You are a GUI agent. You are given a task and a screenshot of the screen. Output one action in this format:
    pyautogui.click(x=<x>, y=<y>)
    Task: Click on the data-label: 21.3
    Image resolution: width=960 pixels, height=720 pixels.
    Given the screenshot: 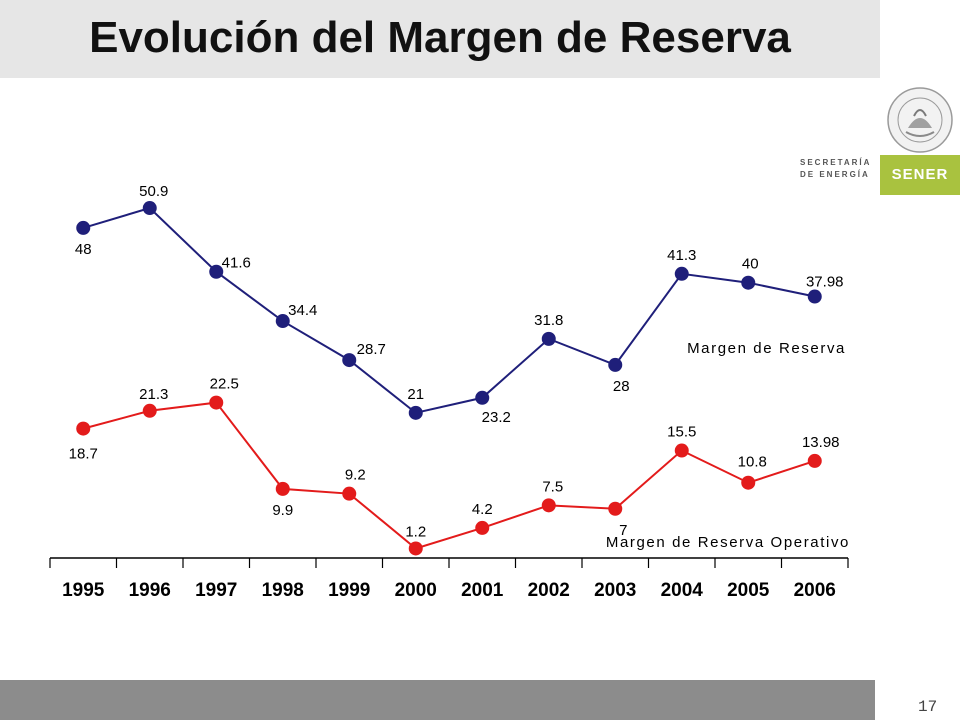 What is the action you would take?
    pyautogui.click(x=153, y=394)
    